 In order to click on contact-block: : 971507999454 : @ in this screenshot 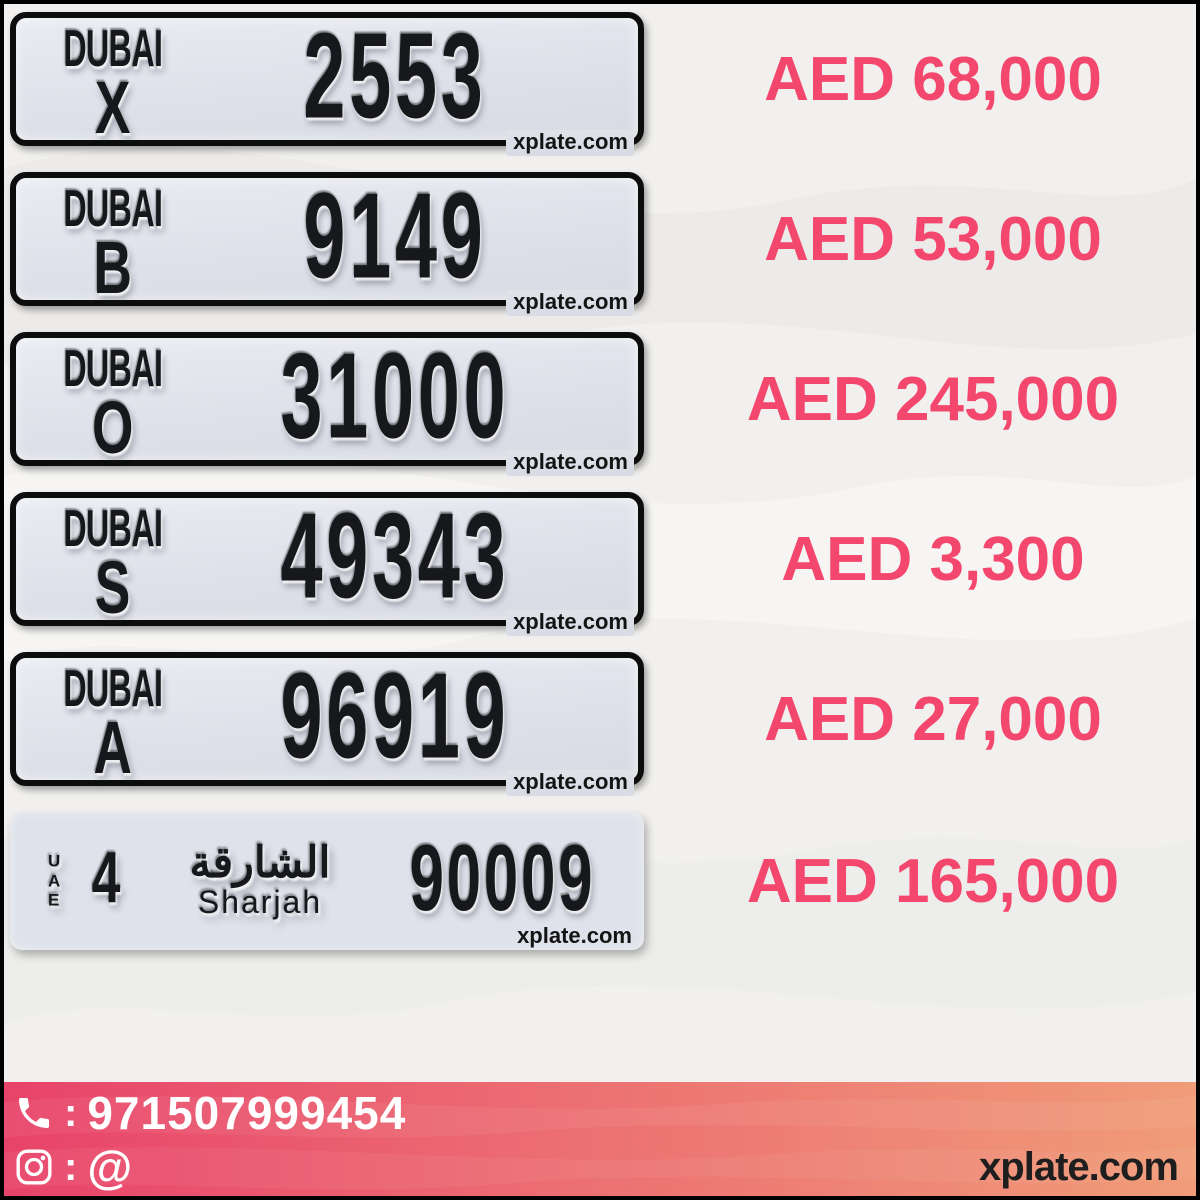, I will do `click(210, 1140)`.